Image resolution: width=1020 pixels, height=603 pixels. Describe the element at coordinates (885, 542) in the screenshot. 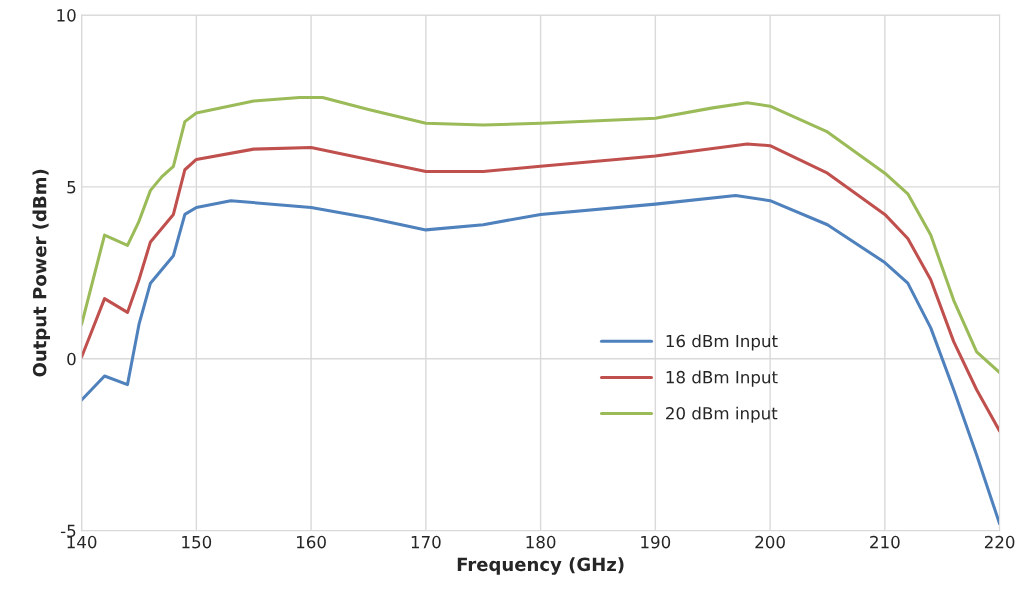

I see `x-tick-label: 210` at that location.